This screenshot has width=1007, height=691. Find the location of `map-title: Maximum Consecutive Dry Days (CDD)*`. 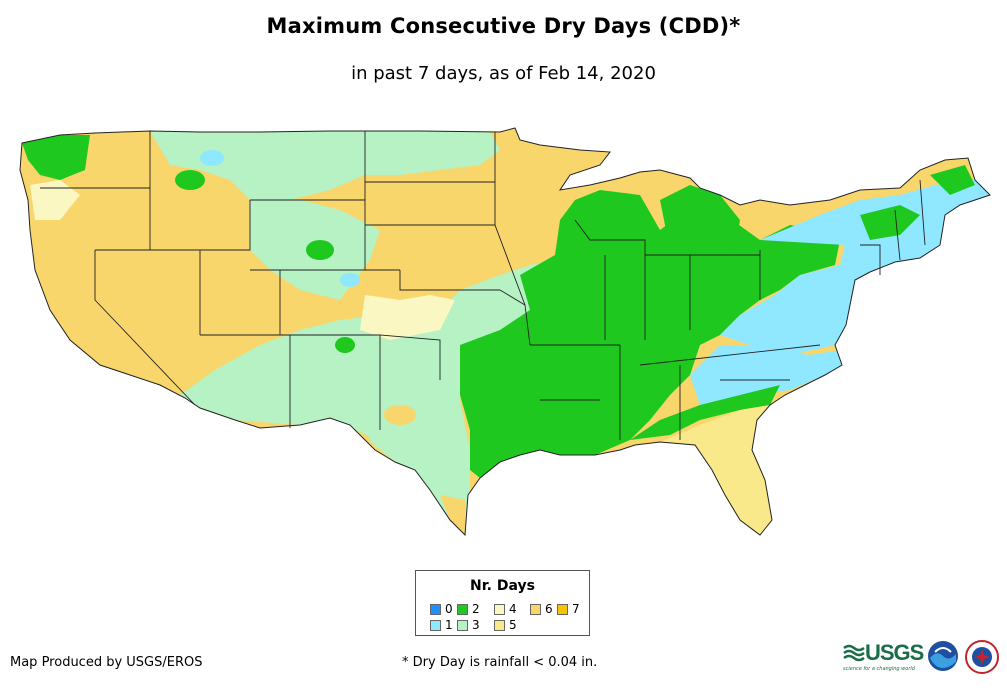

map-title: Maximum Consecutive Dry Days (CDD)* is located at coordinates (503, 26).